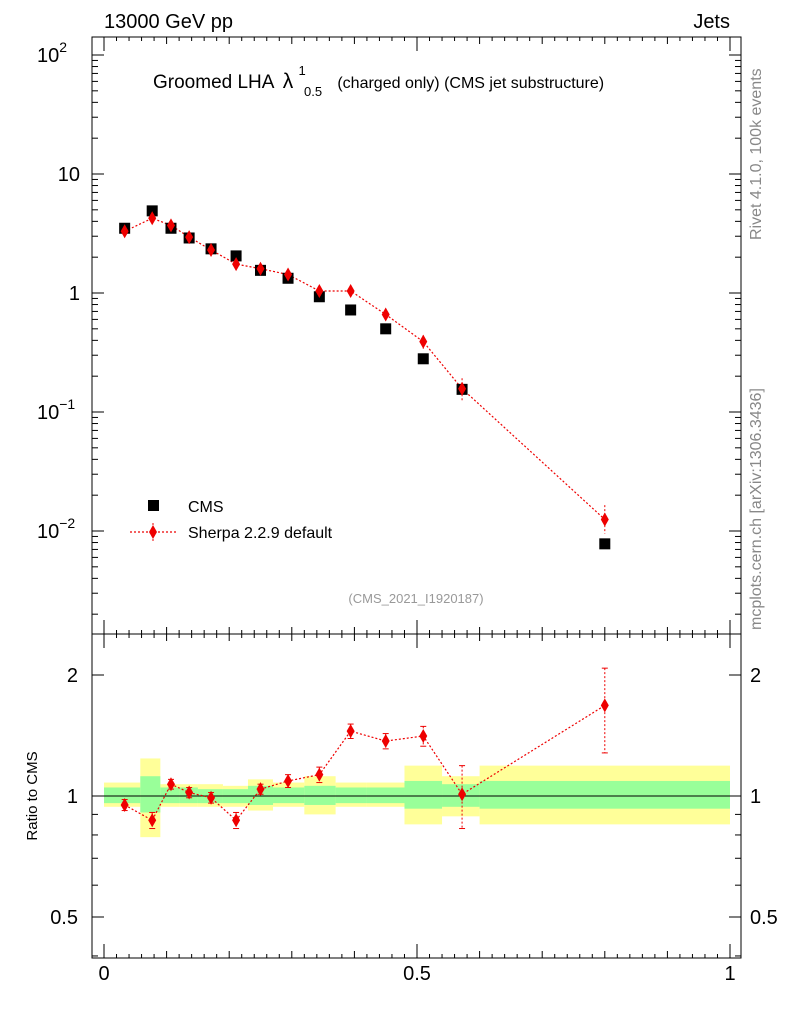 The height and width of the screenshot is (1024, 786). I want to click on y-tick-label: 1, so click(74, 294).